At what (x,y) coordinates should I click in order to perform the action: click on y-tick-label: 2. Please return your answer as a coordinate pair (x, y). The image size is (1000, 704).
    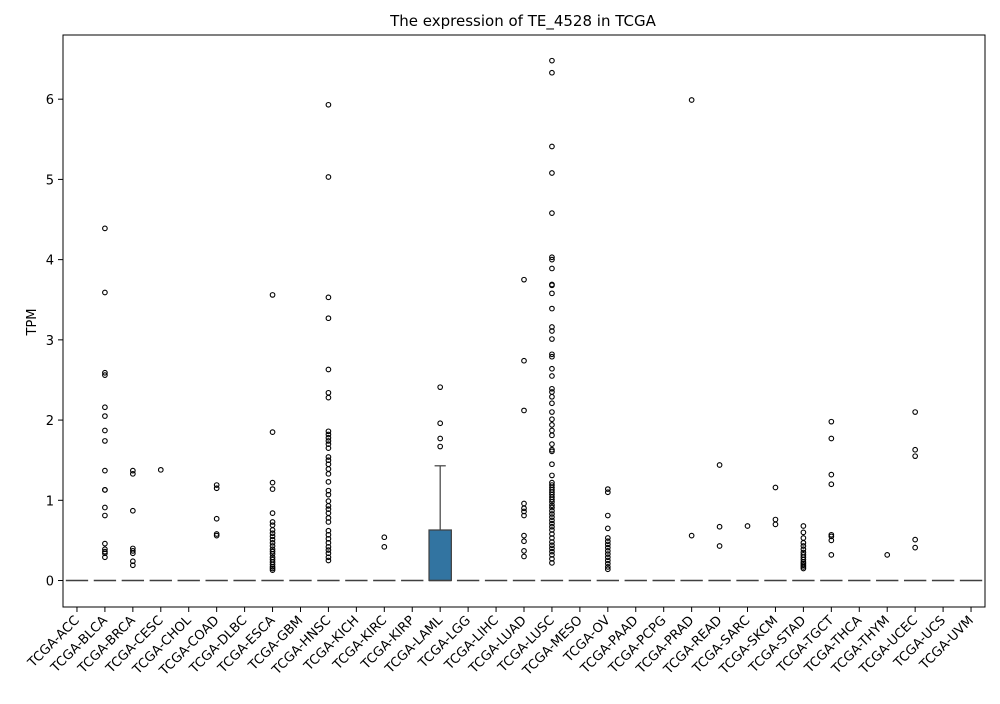
    Looking at the image, I should click on (50, 421).